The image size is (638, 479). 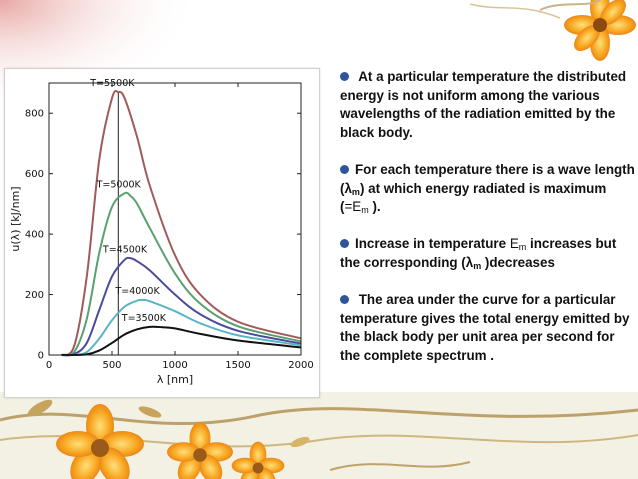 I want to click on series-label: T=4500K, so click(x=125, y=249).